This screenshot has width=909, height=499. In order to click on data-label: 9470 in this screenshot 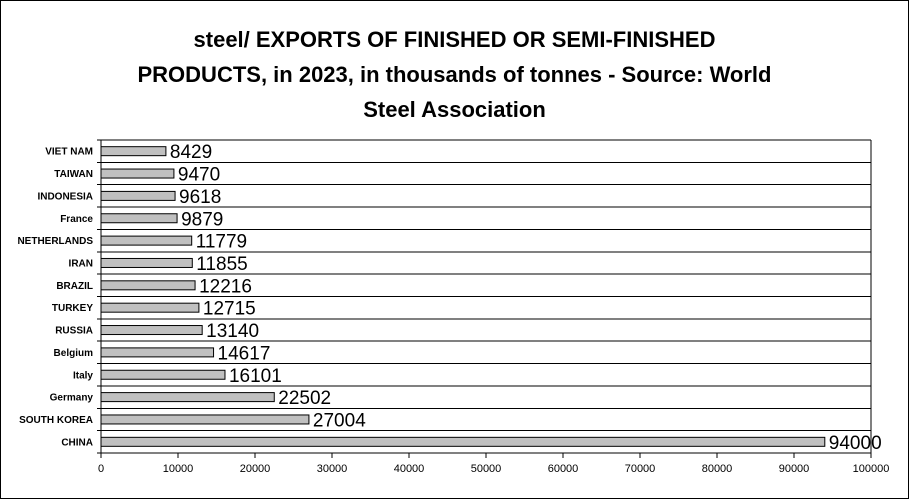, I will do `click(199, 175)`.